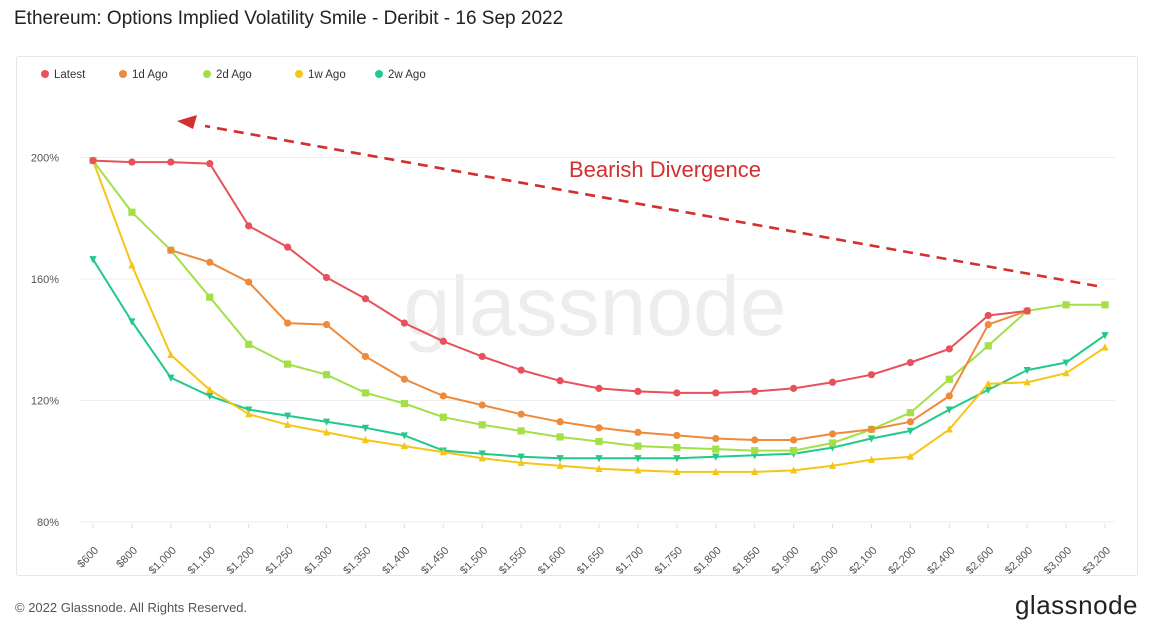  I want to click on x-tick-label: $800, so click(127, 558).